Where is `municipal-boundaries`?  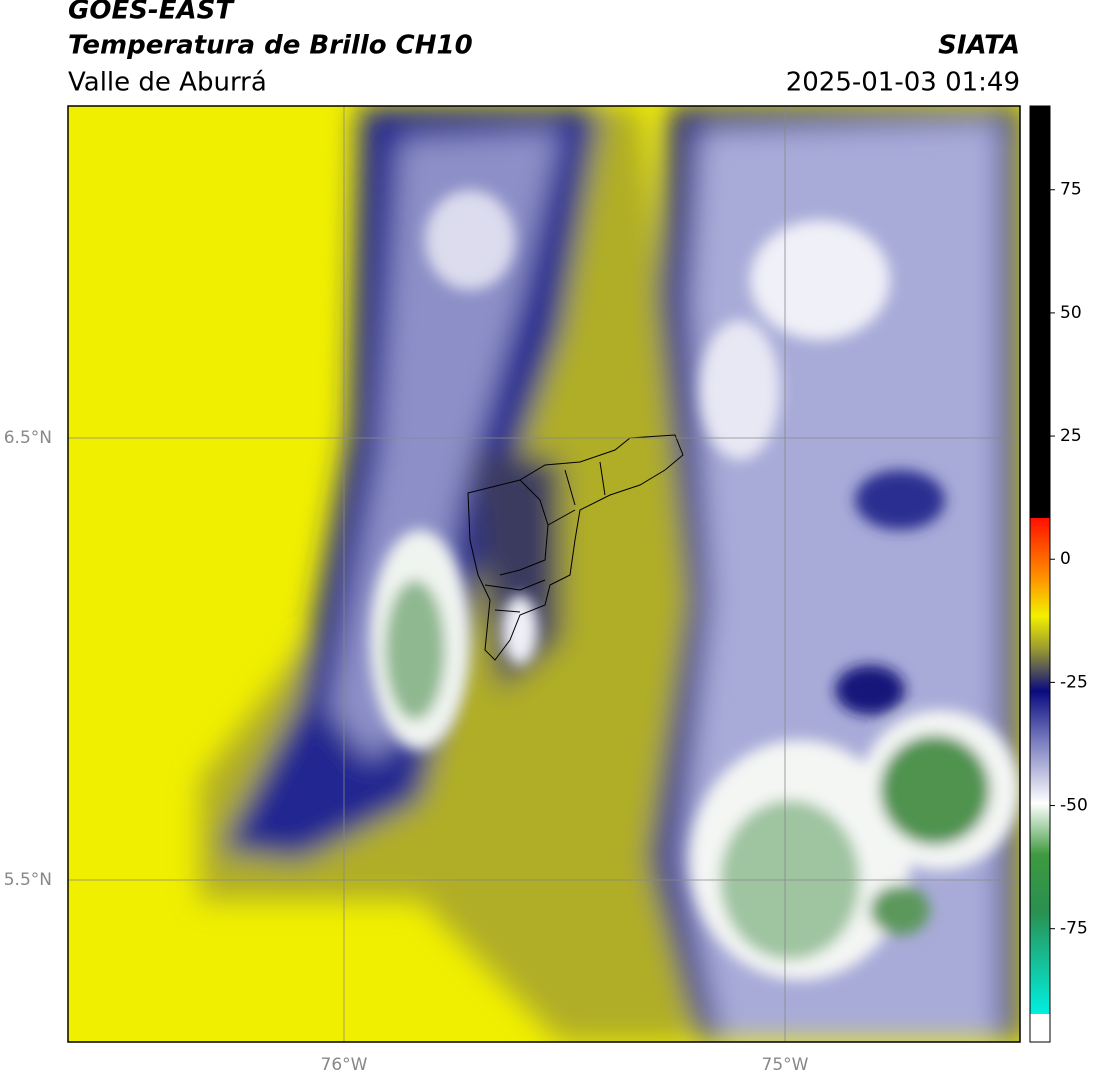
municipal-boundaries is located at coordinates (575, 547).